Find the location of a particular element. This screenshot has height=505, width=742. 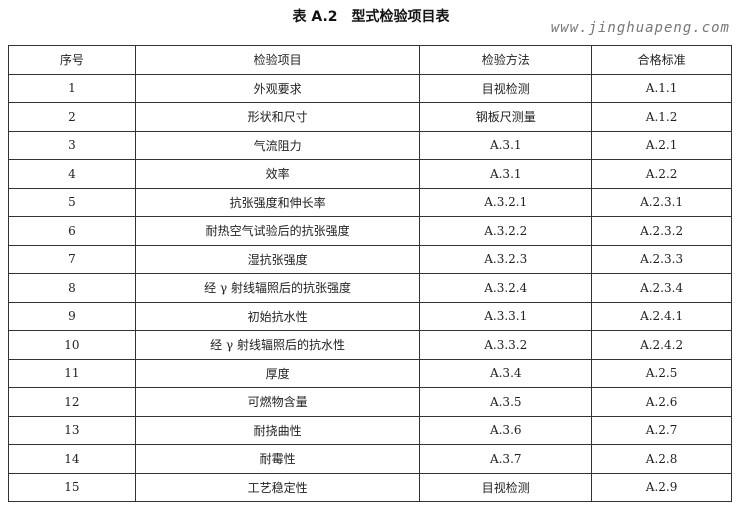

cell-standard: A.2.1 is located at coordinates (661, 145).